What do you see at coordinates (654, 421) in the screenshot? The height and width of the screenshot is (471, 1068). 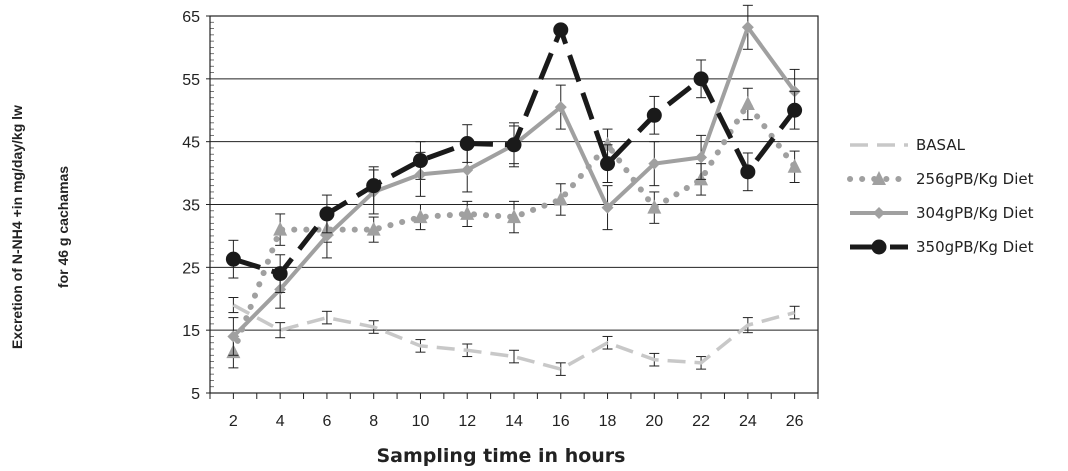 I see `x-tick-label: 20` at bounding box center [654, 421].